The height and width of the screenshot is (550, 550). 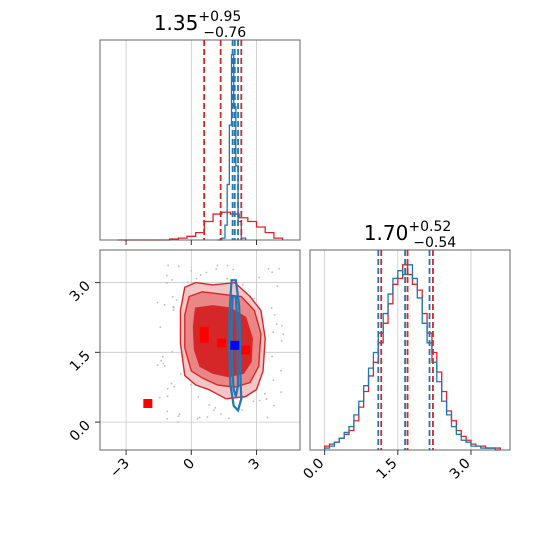 I want to click on title-upper-error: +0.95, so click(x=219, y=17).